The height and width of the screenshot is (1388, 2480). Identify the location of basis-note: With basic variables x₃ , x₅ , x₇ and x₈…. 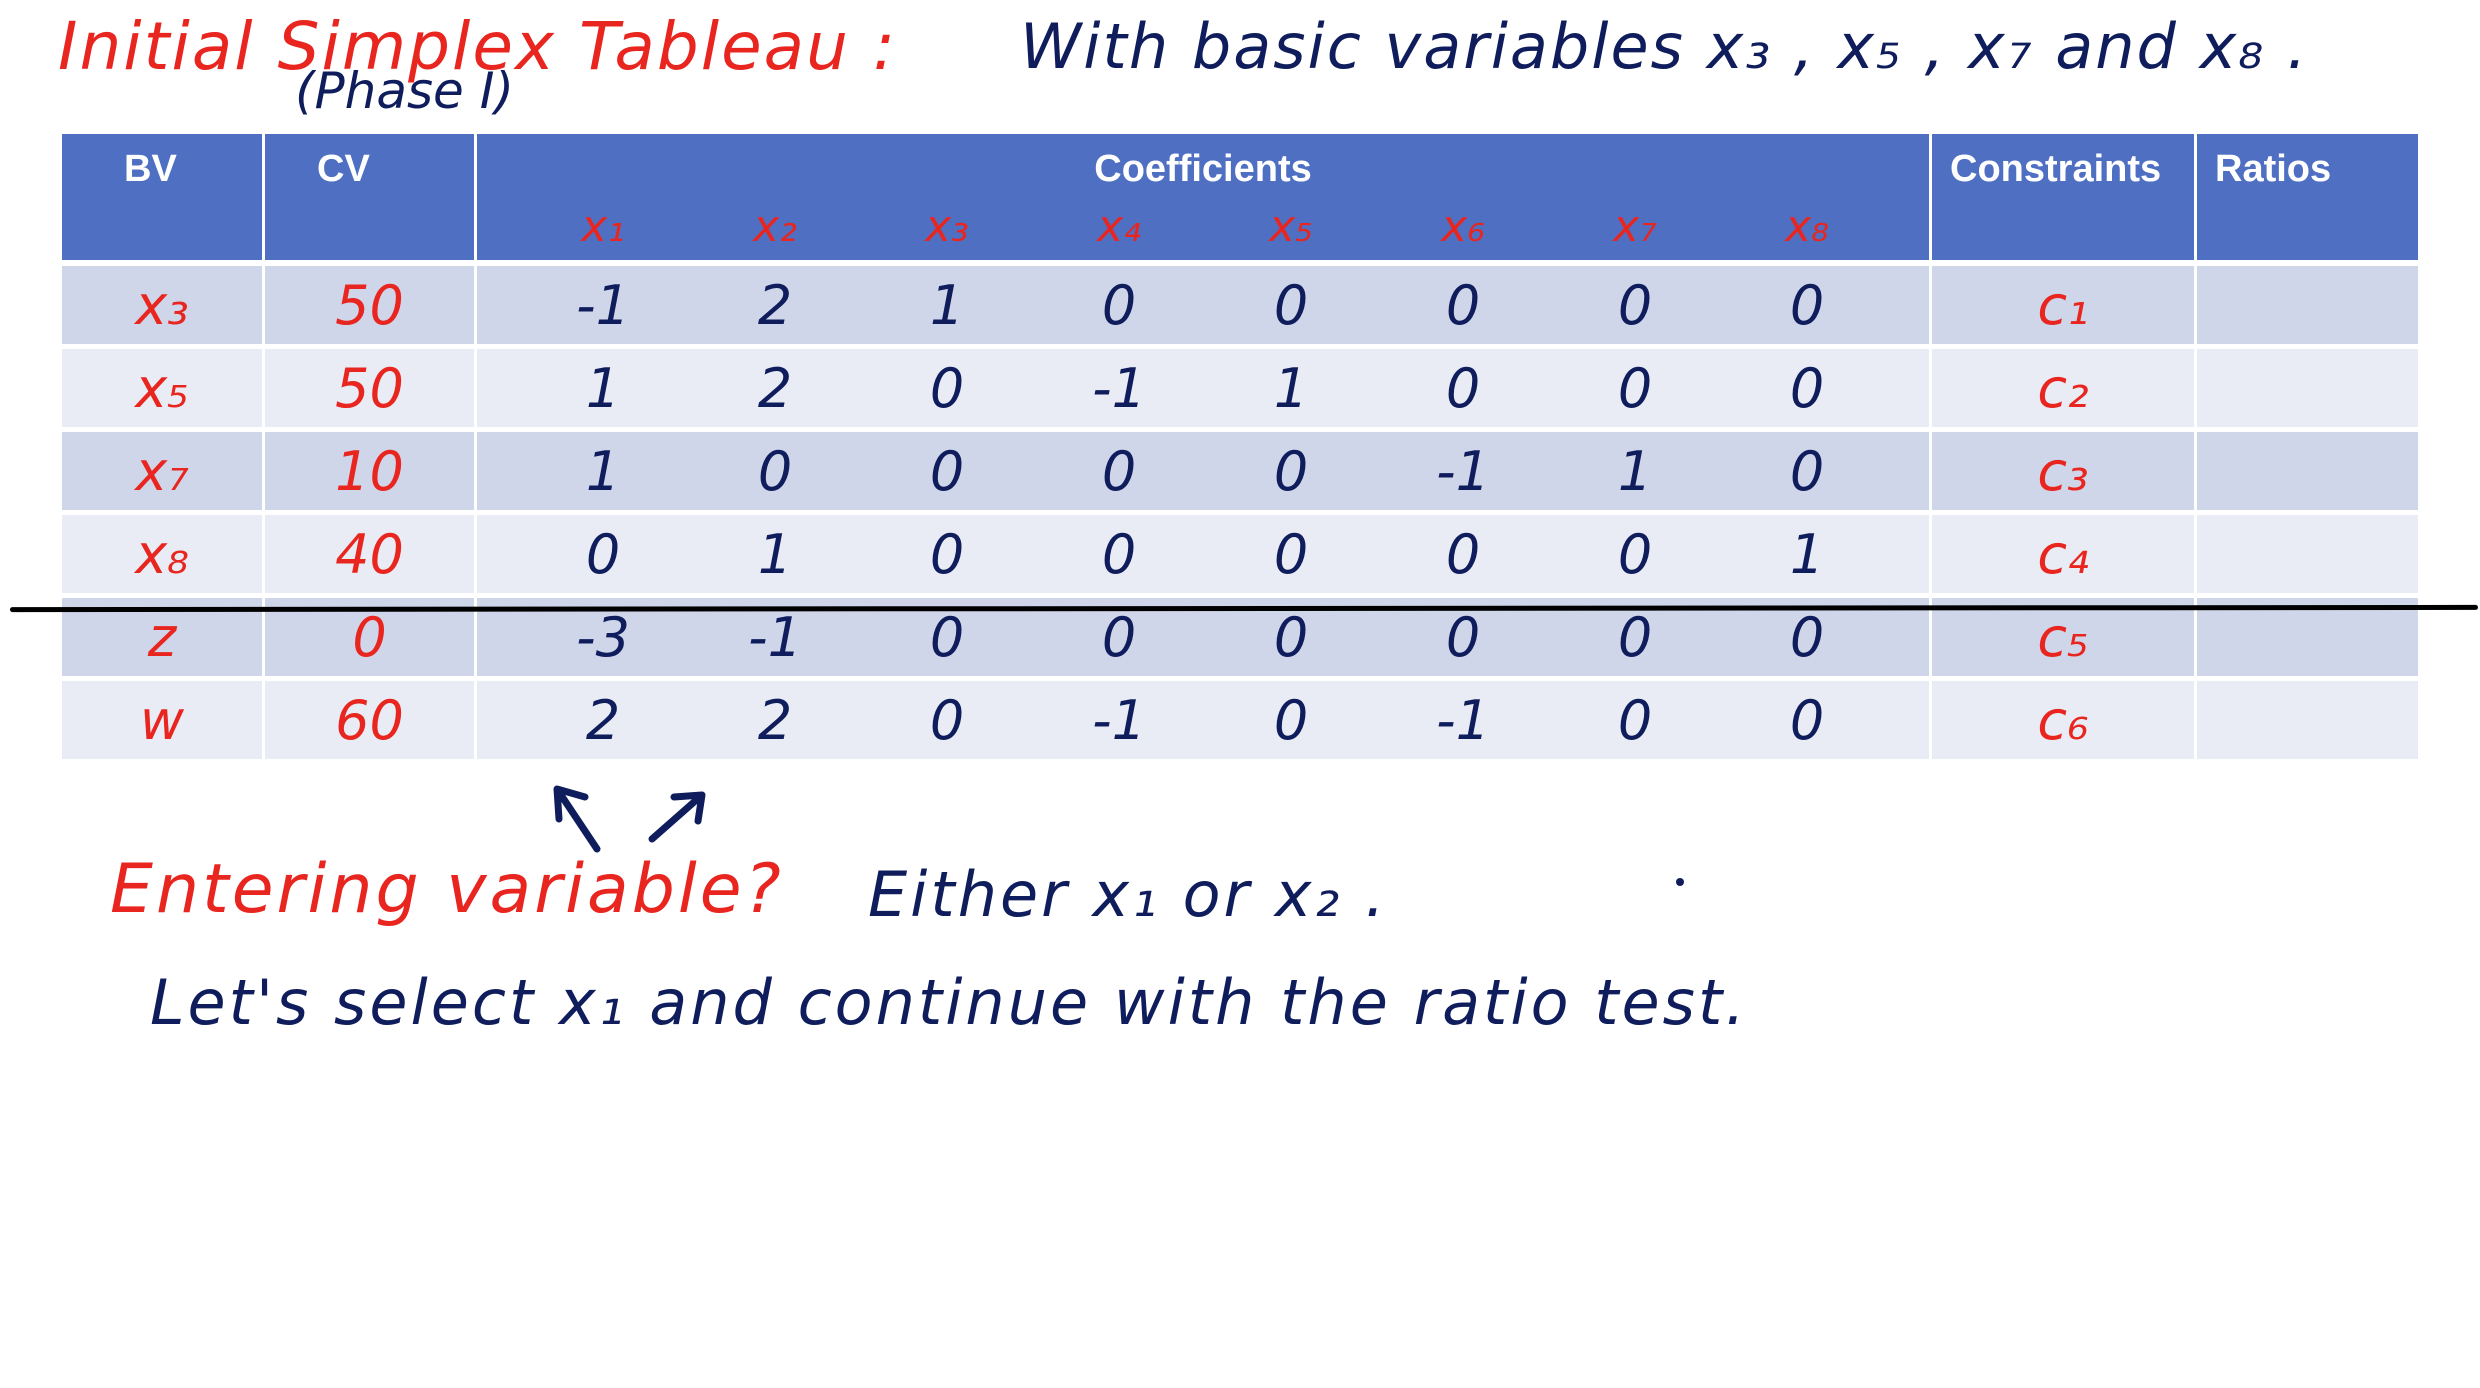
(1664, 46).